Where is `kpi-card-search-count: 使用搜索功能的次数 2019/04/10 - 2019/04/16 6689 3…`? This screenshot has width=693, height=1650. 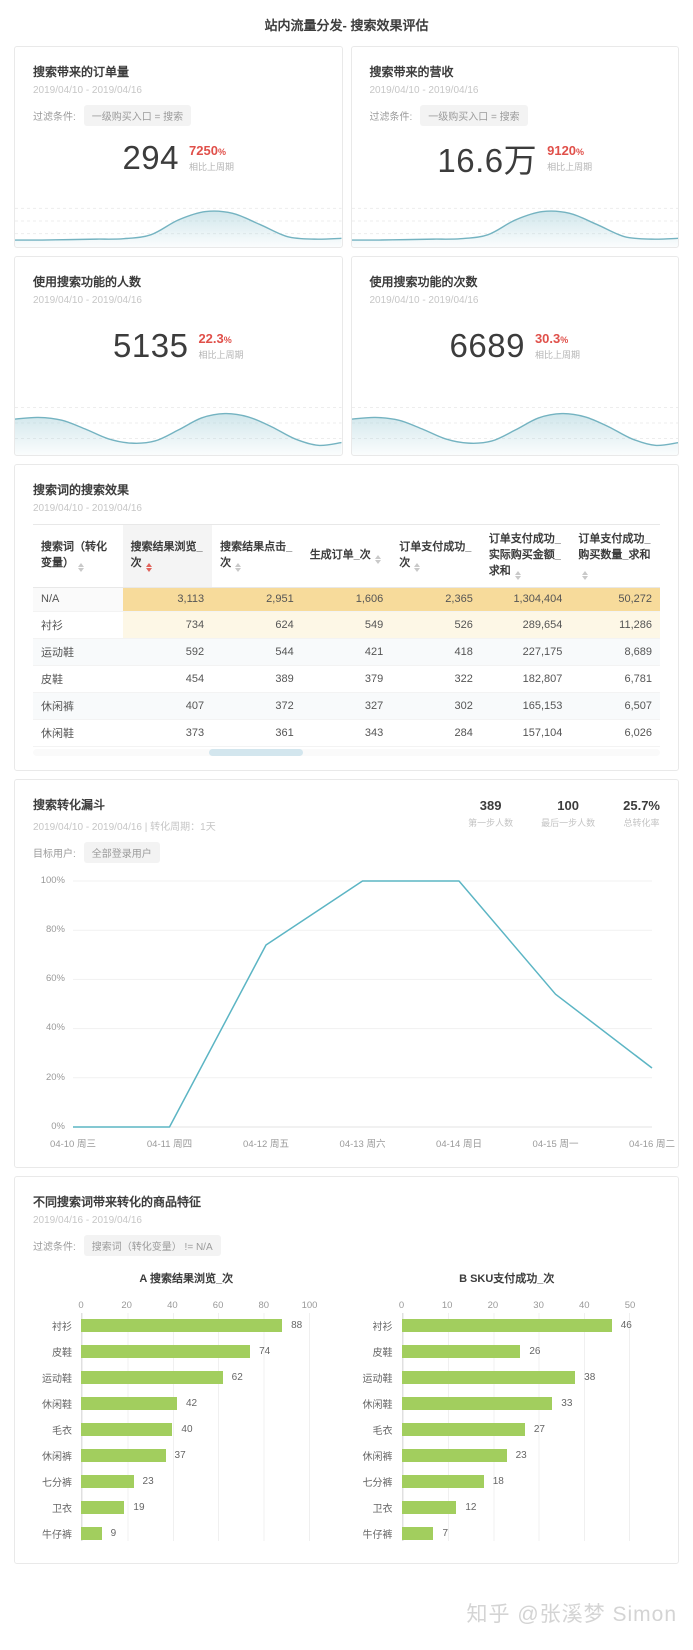 kpi-card-search-count: 使用搜索功能的次数 2019/04/10 - 2019/04/16 6689 3… is located at coordinates (514, 356).